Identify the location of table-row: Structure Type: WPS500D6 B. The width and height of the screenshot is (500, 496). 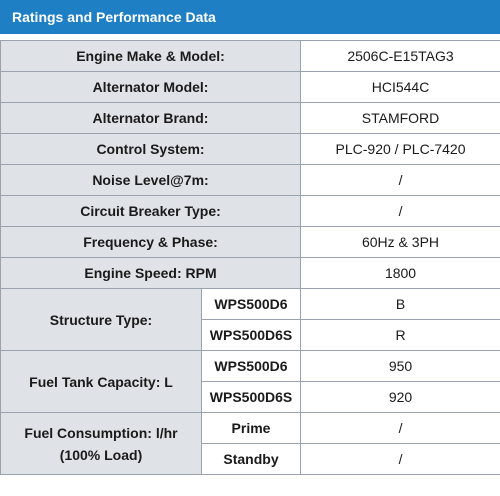
(250, 319).